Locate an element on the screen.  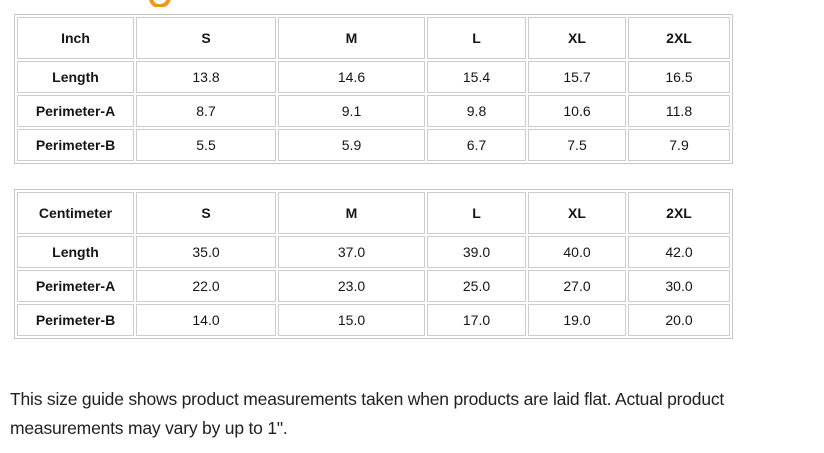
table-row: Length 13.8 14.6 15.4 15.7 16.5 is located at coordinates (373, 77).